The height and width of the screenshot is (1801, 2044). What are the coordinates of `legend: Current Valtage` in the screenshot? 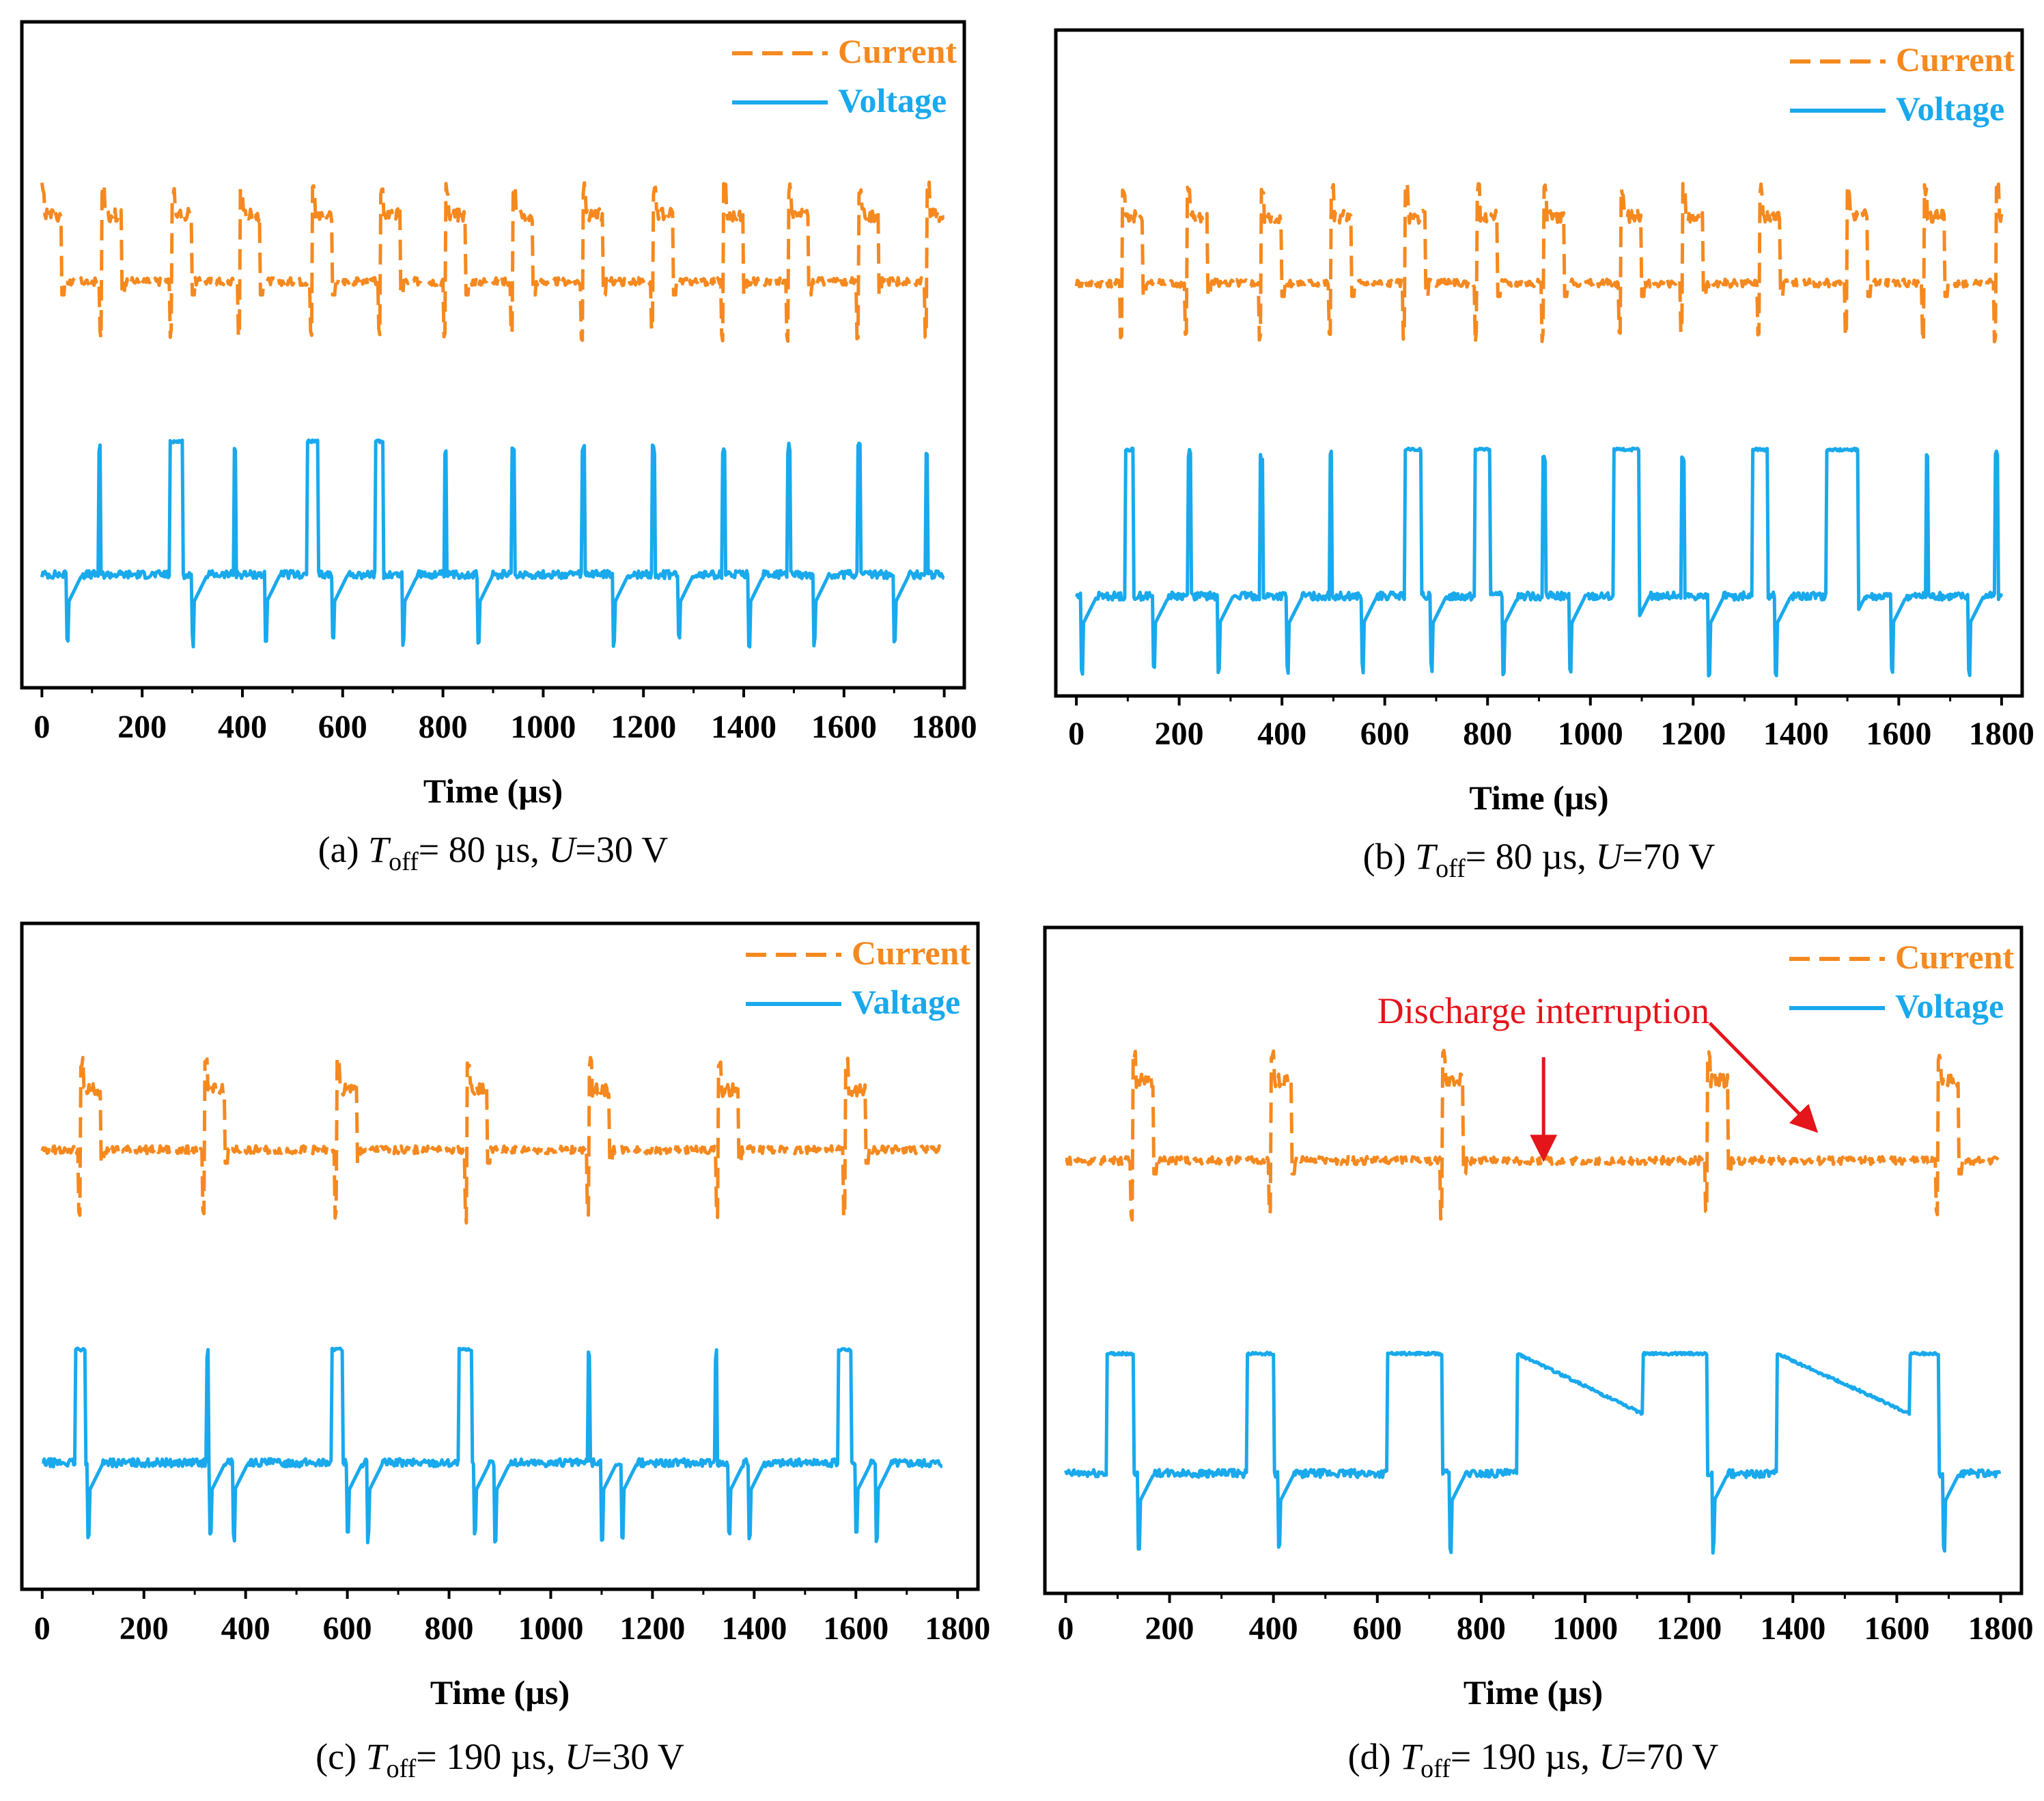 It's located at (858, 977).